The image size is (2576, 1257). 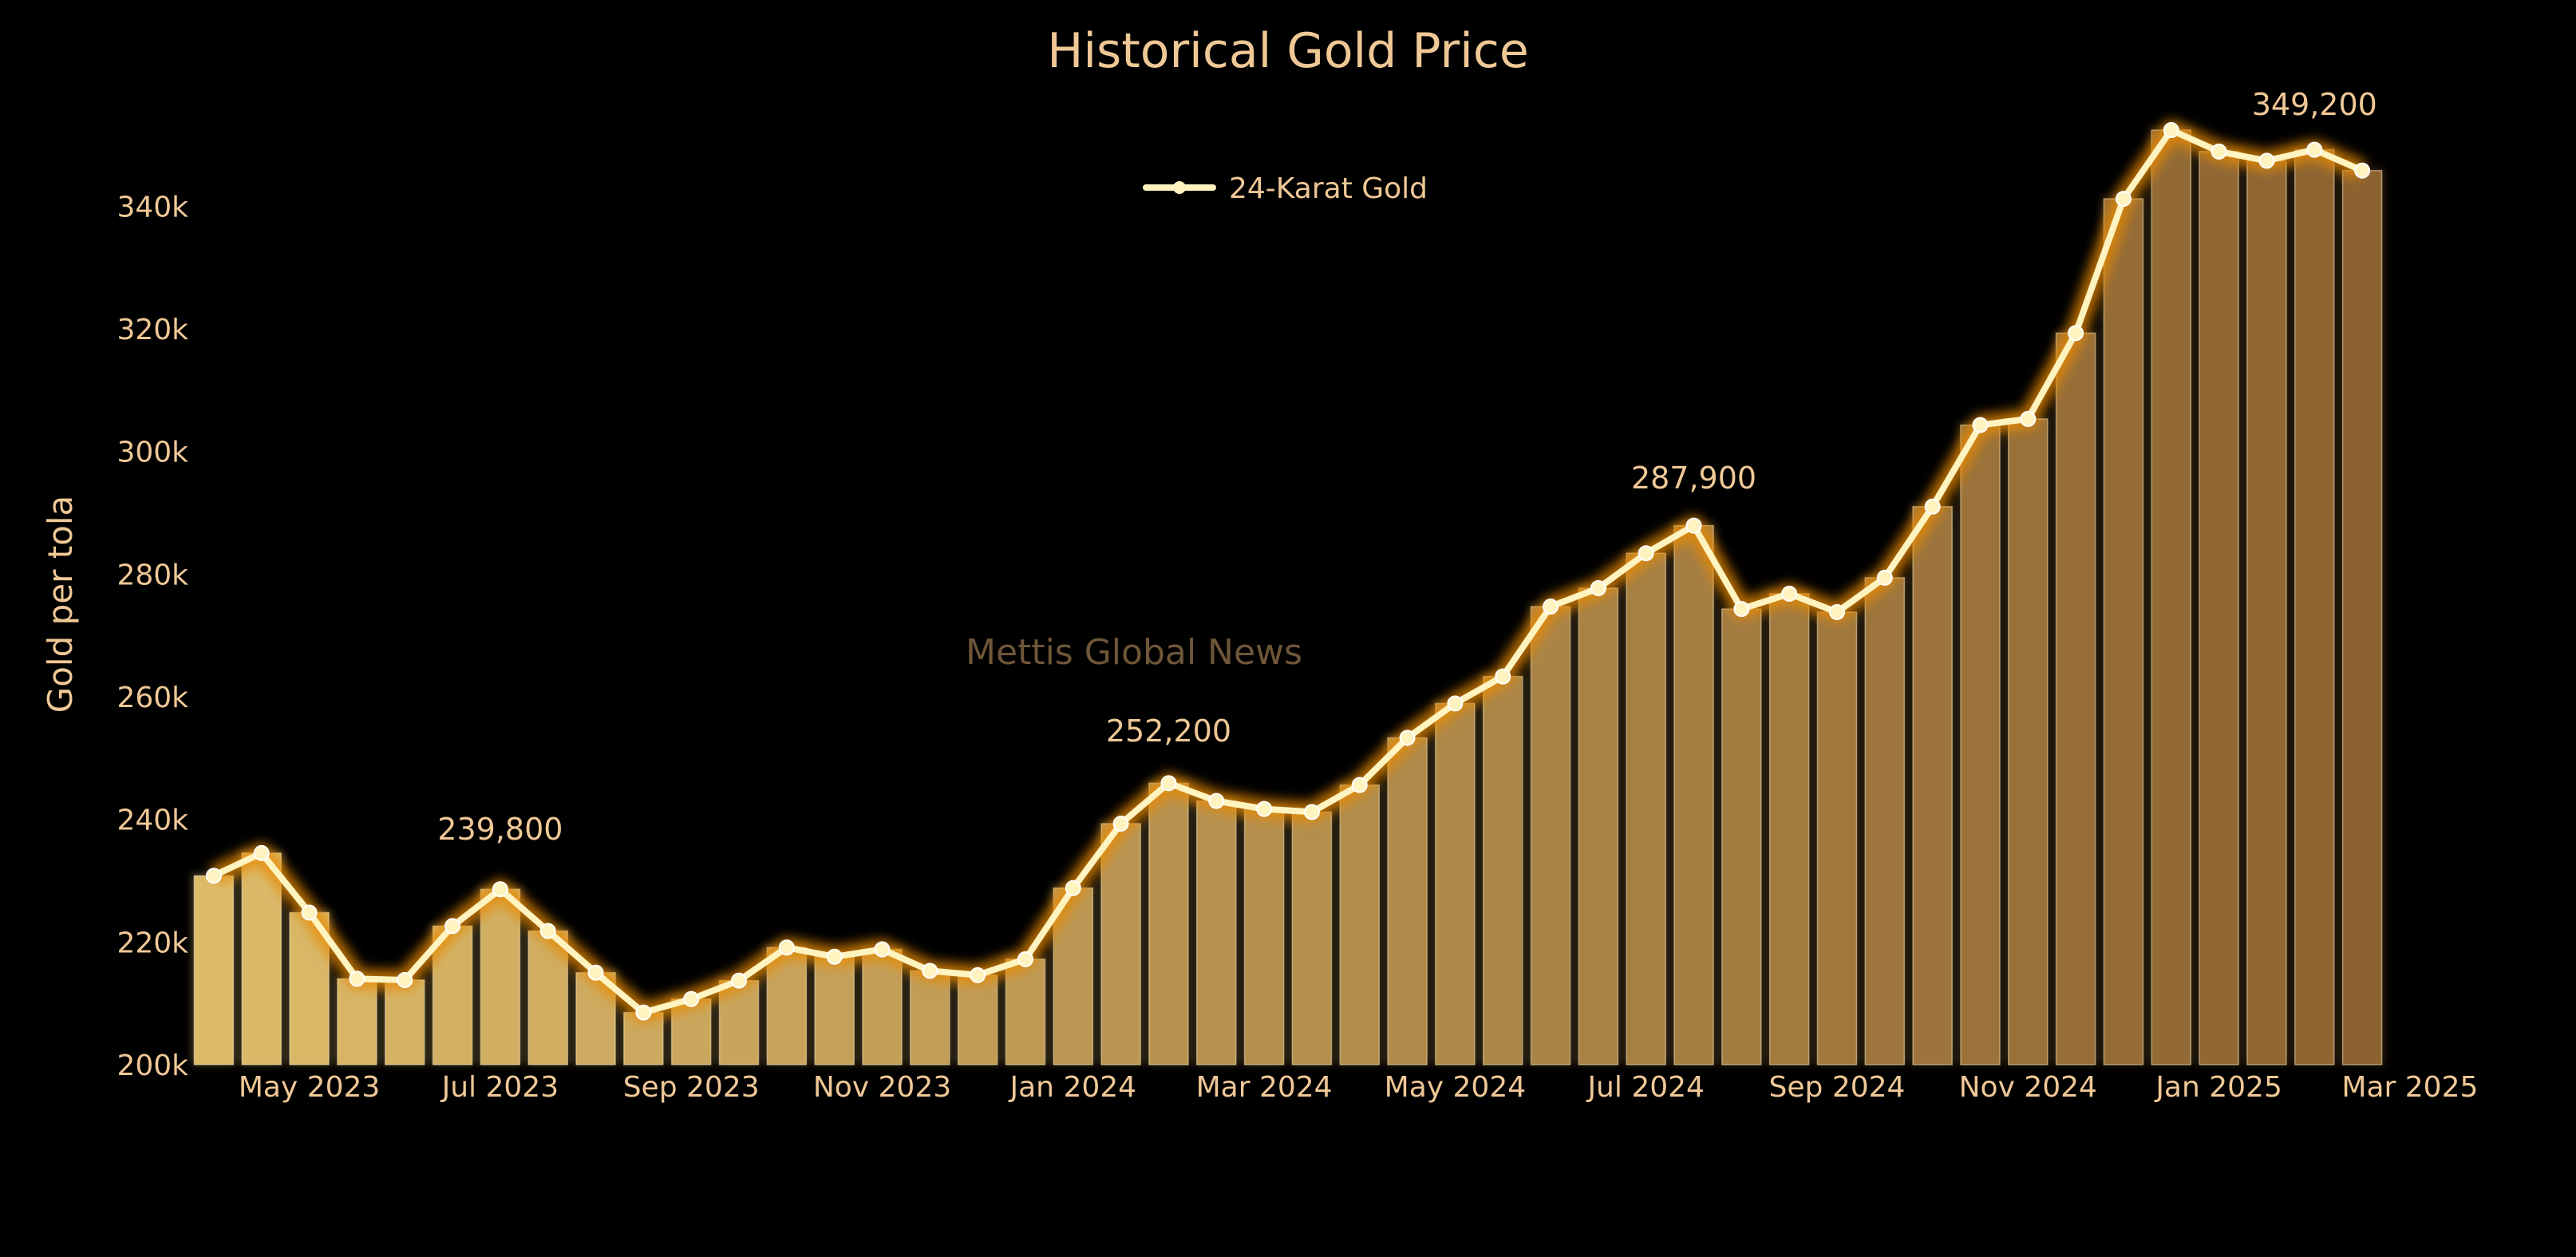 What do you see at coordinates (1264, 1087) in the screenshot?
I see `x-tick-label: Mar 2024` at bounding box center [1264, 1087].